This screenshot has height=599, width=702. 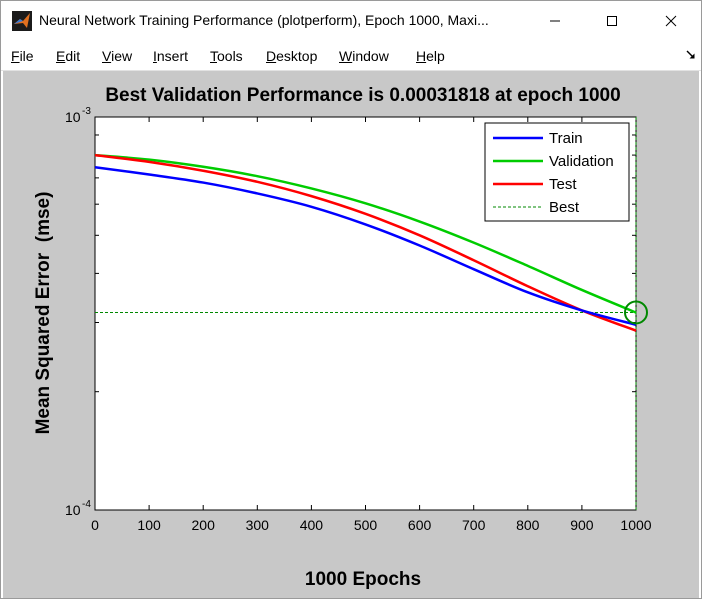 What do you see at coordinates (351, 70) in the screenshot?
I see `menu-separator` at bounding box center [351, 70].